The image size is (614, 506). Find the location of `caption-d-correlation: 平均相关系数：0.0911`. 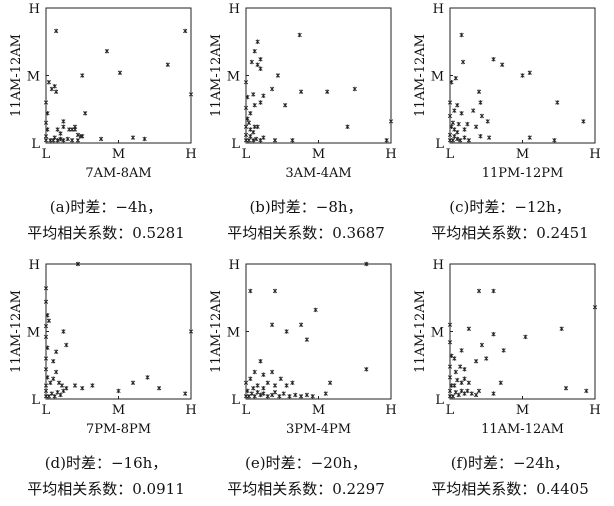

caption-d-correlation: 平均相关系数：0.0911 is located at coordinates (106, 489).